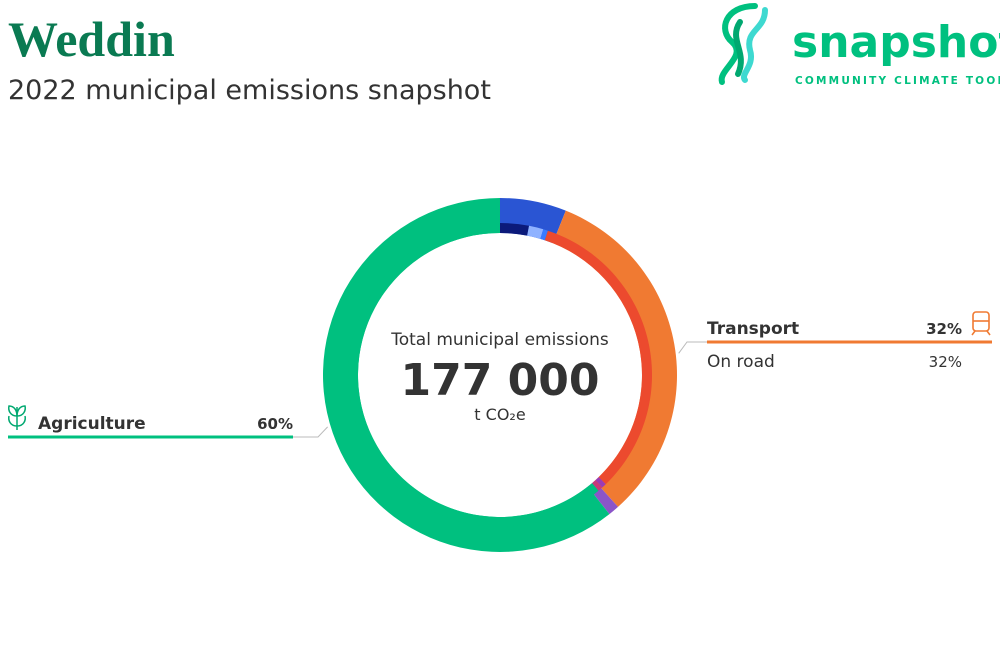 Image resolution: width=1000 pixels, height=670 pixels. What do you see at coordinates (275, 424) in the screenshot?
I see `legend-value: 60%` at bounding box center [275, 424].